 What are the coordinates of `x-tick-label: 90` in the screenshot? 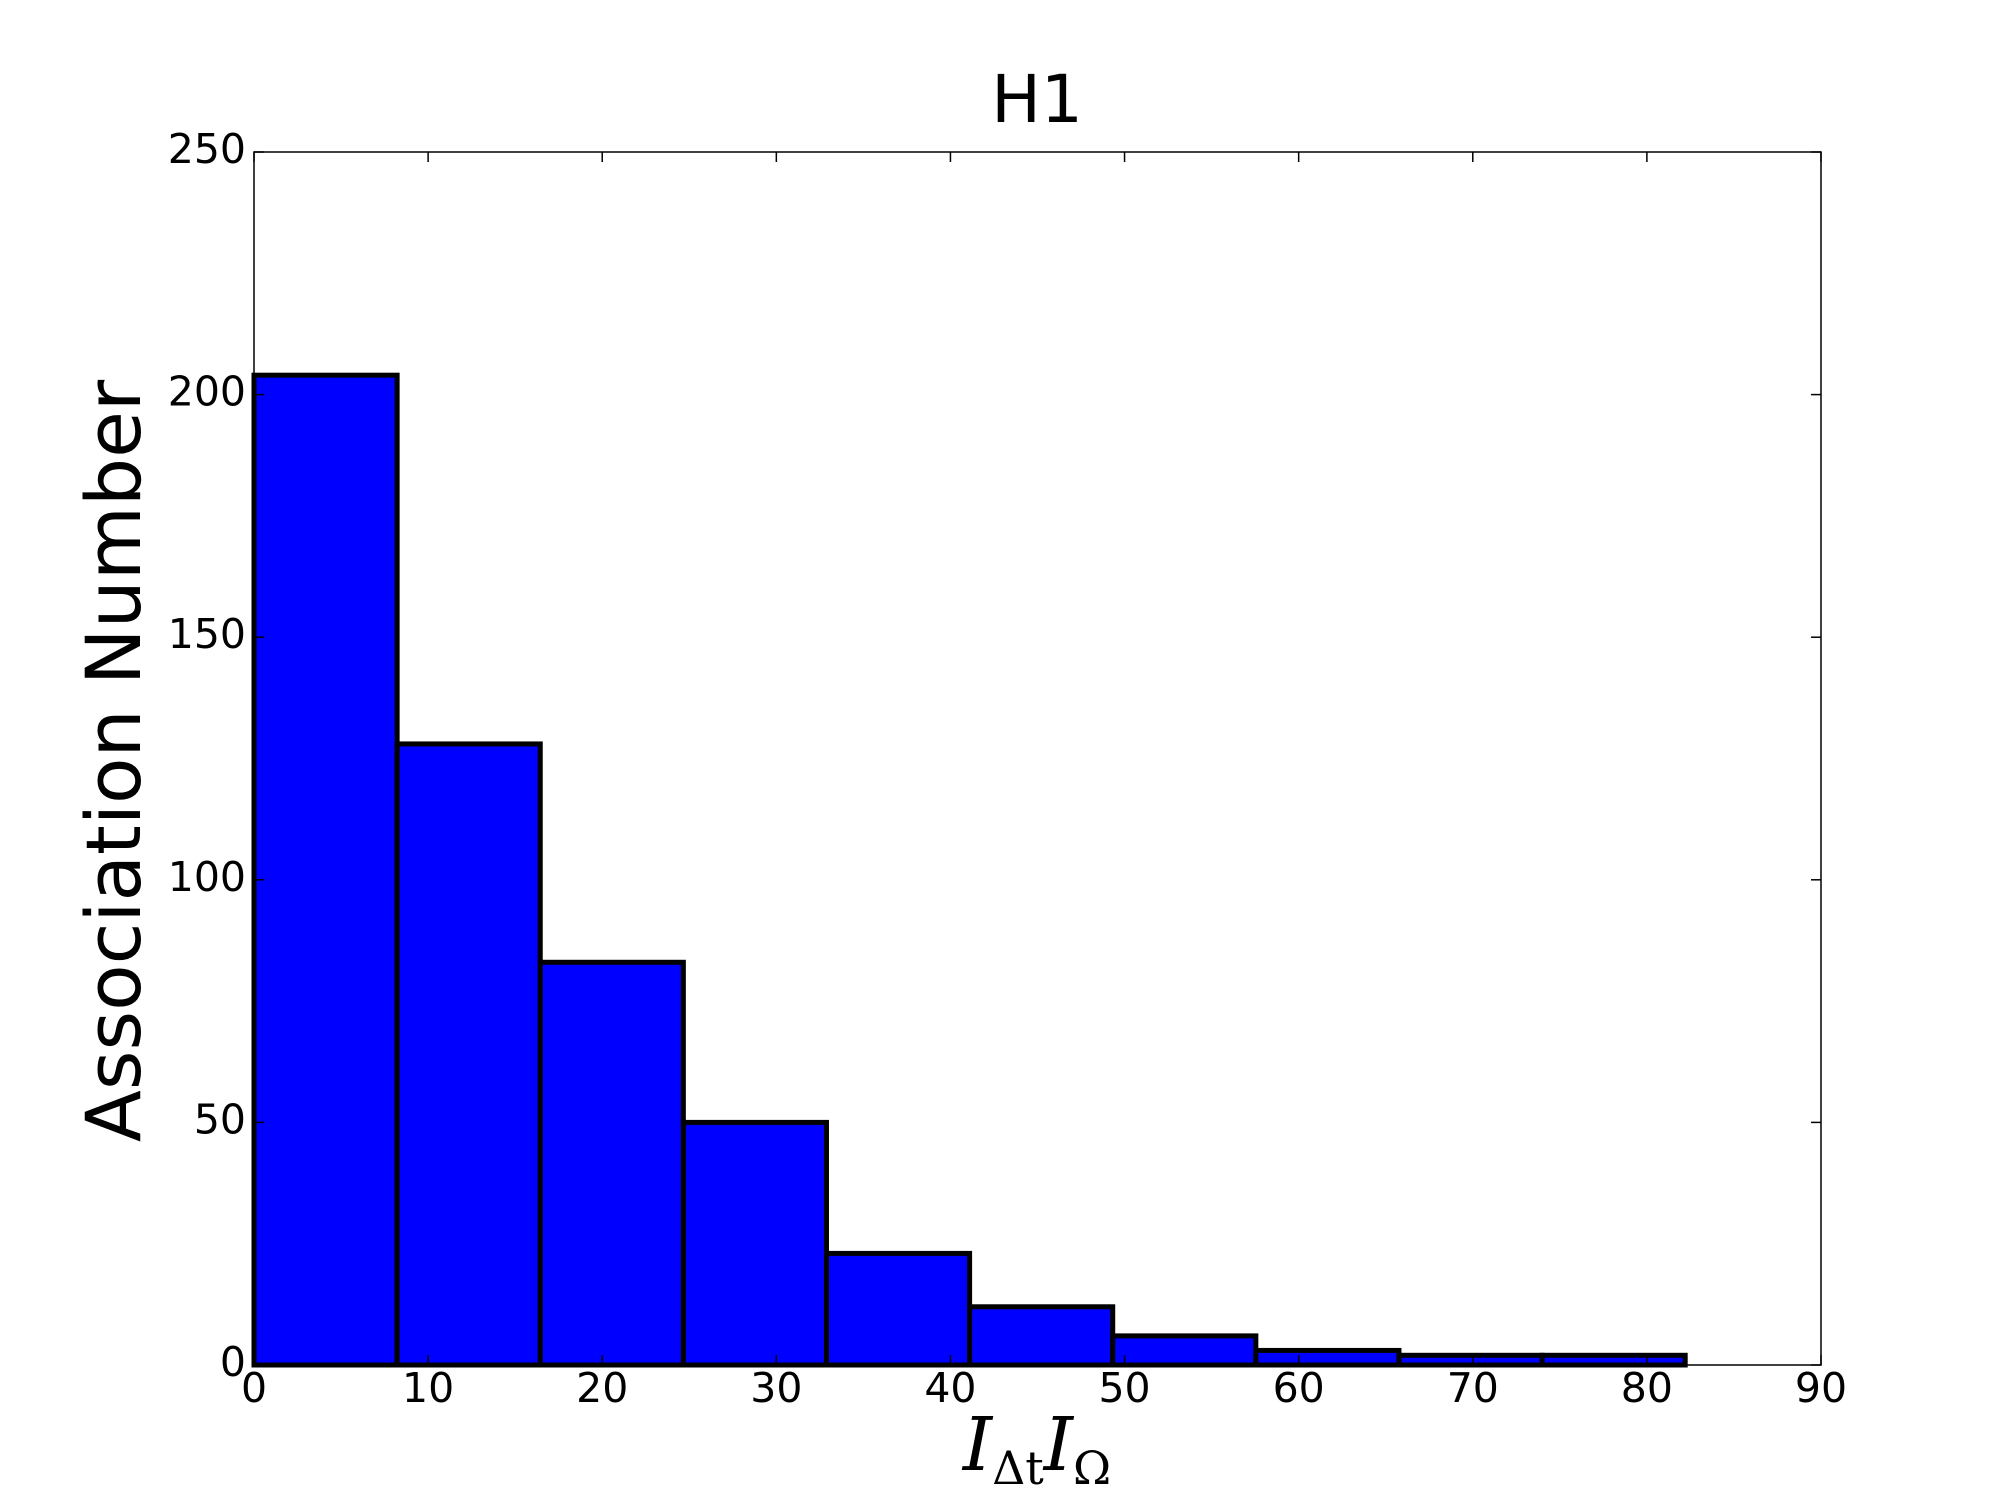 It's located at (1821, 1388).